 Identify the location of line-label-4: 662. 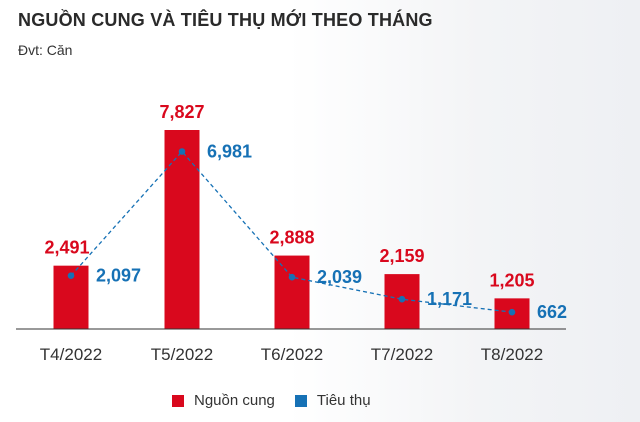
(552, 312).